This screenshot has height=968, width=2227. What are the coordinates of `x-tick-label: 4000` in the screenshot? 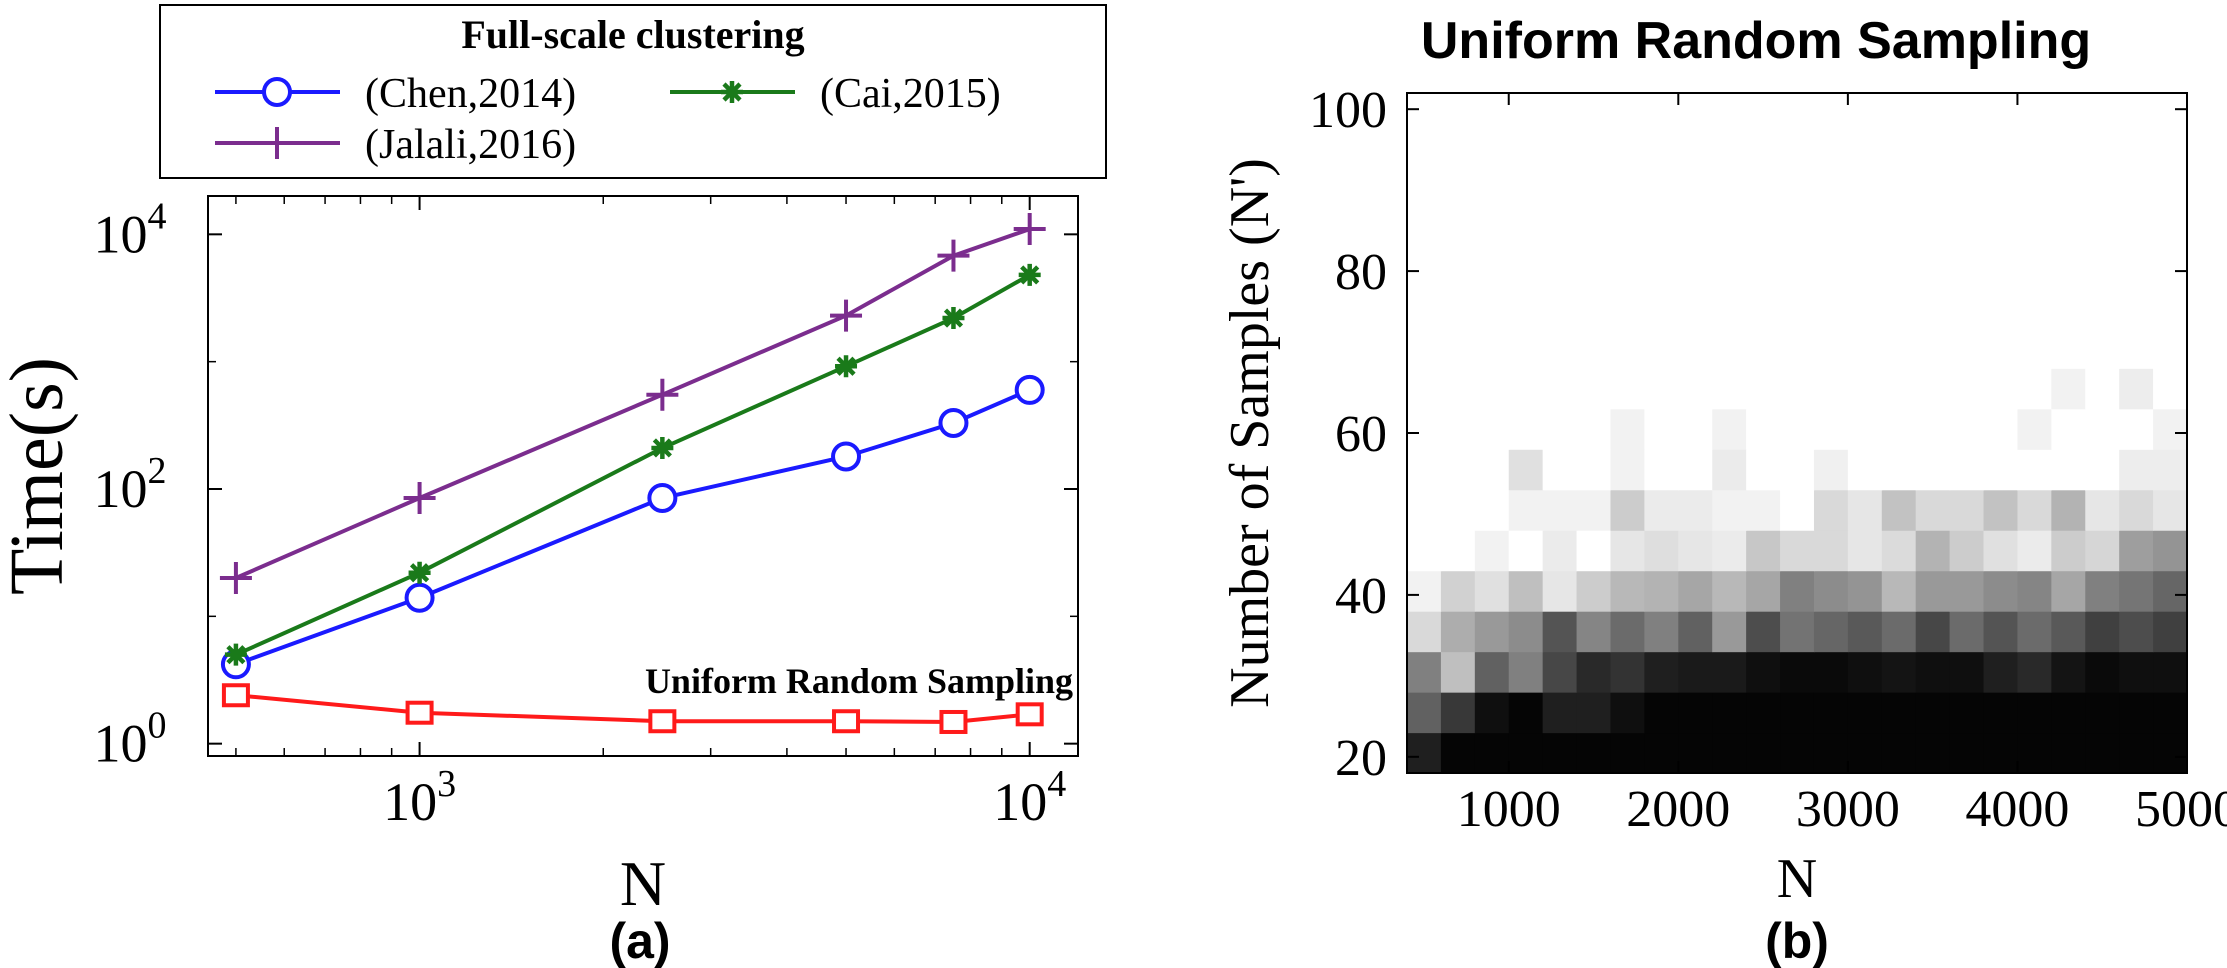 It's located at (2017, 809).